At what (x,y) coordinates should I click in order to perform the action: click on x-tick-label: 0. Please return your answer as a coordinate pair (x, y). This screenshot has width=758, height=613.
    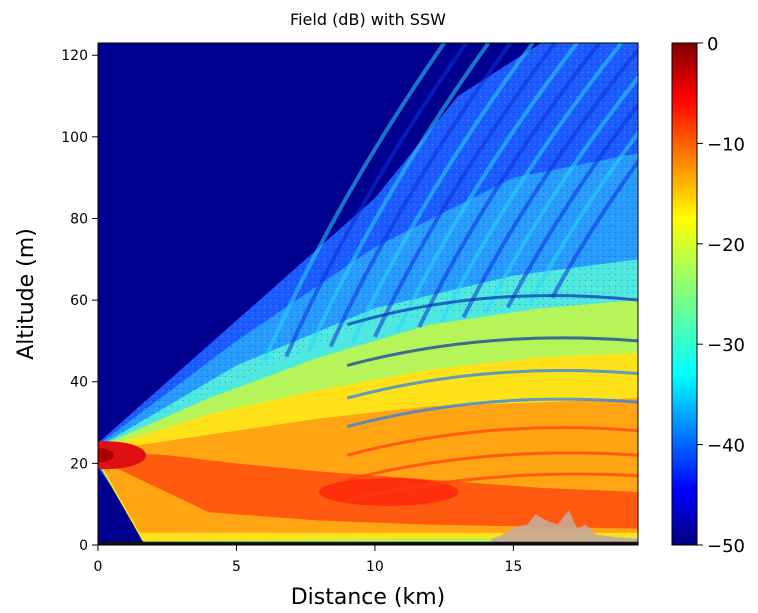
    Looking at the image, I should click on (98, 567).